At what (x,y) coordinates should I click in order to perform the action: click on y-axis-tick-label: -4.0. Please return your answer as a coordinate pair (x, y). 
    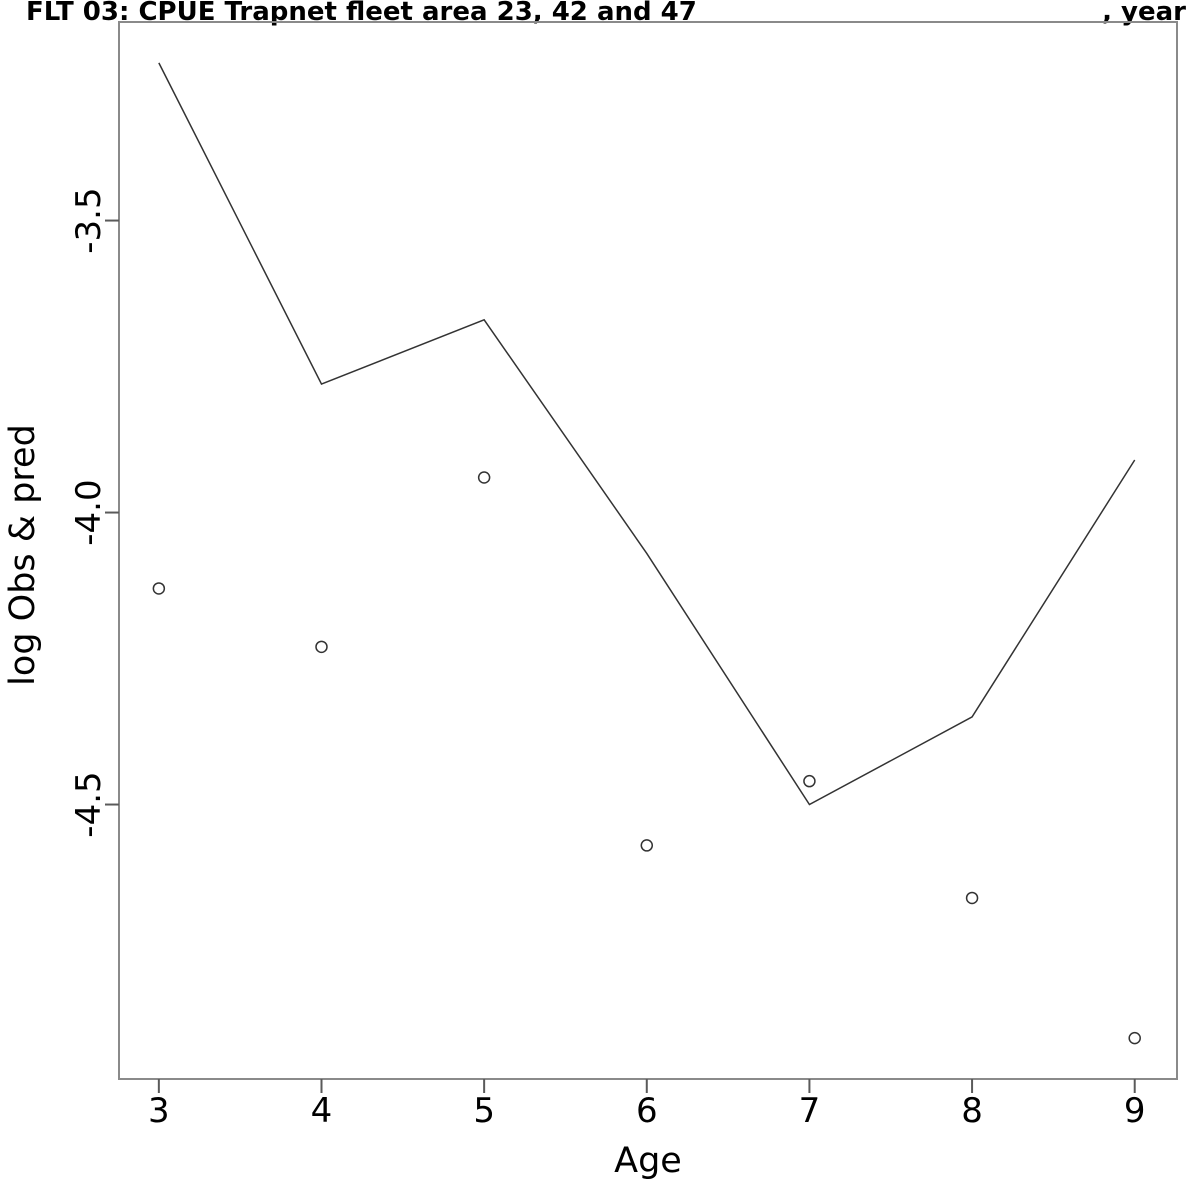
    Looking at the image, I should click on (89, 512).